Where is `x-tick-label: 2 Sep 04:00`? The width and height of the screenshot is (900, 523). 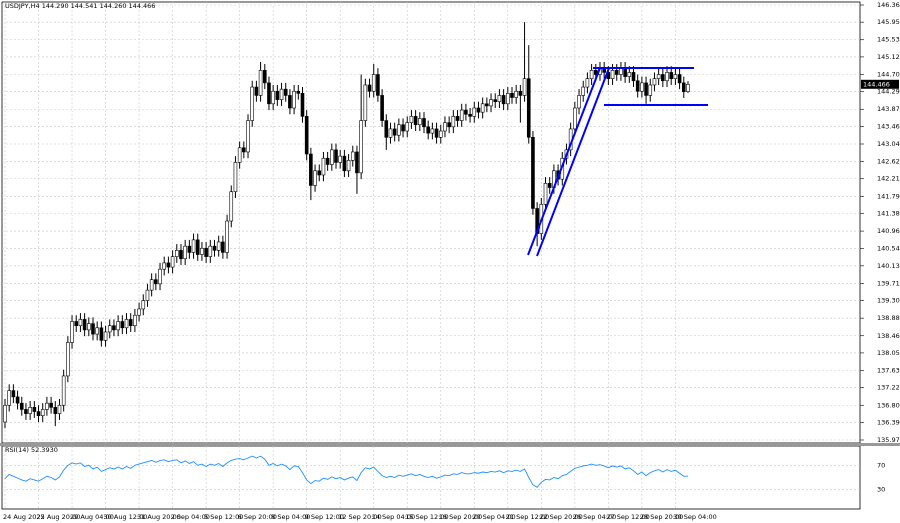
x-tick-label: 2 Sep 04:00 is located at coordinates (190, 517).